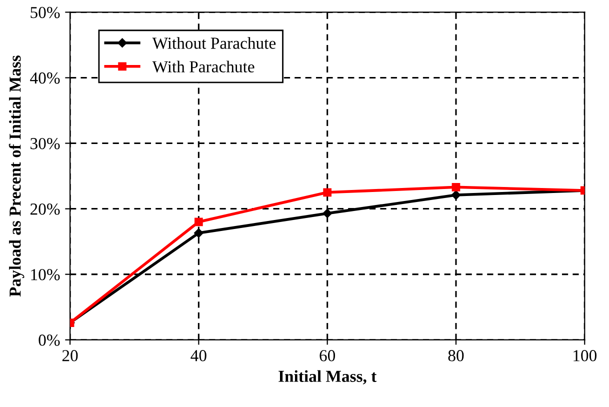 The image size is (609, 407). Describe the element at coordinates (328, 356) in the screenshot. I see `x-tick-label: 60` at that location.